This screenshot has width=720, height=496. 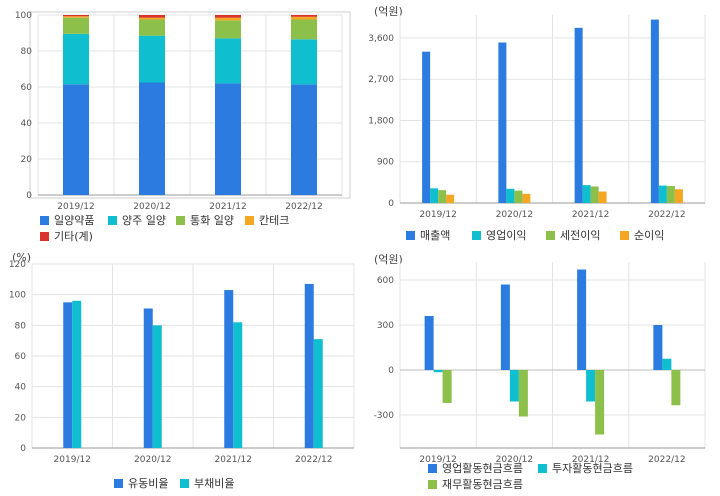 What do you see at coordinates (74, 220) in the screenshot?
I see `legend-label: 일양약품` at bounding box center [74, 220].